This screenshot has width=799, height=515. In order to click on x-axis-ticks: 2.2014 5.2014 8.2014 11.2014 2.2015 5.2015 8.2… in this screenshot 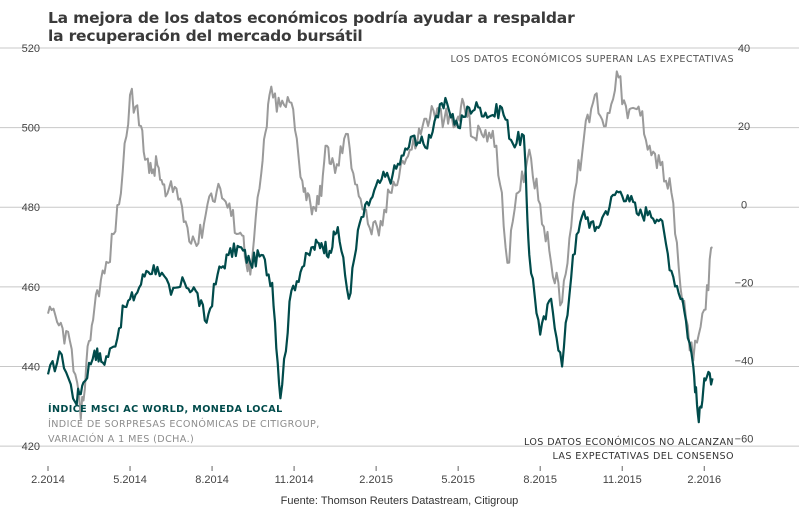, I will do `click(376, 476)`.